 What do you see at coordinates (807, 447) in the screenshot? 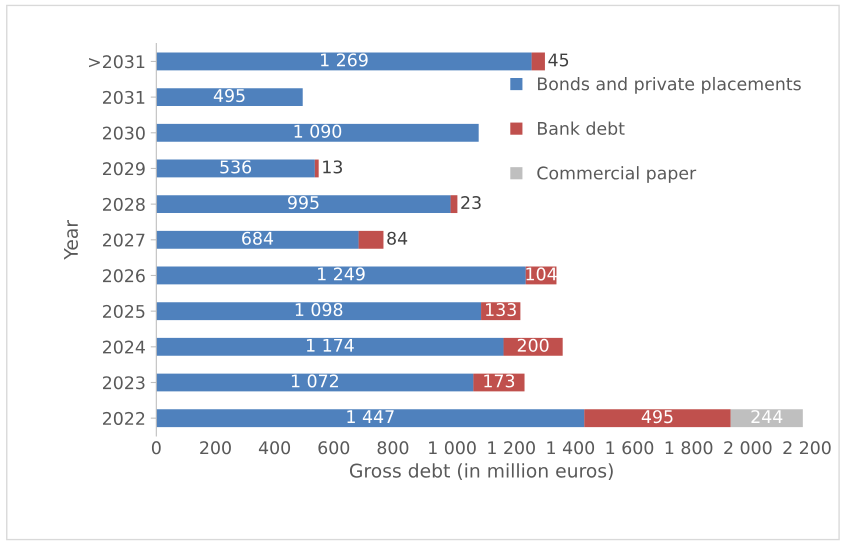
I see `x-tick-label: 2 200` at bounding box center [807, 447].